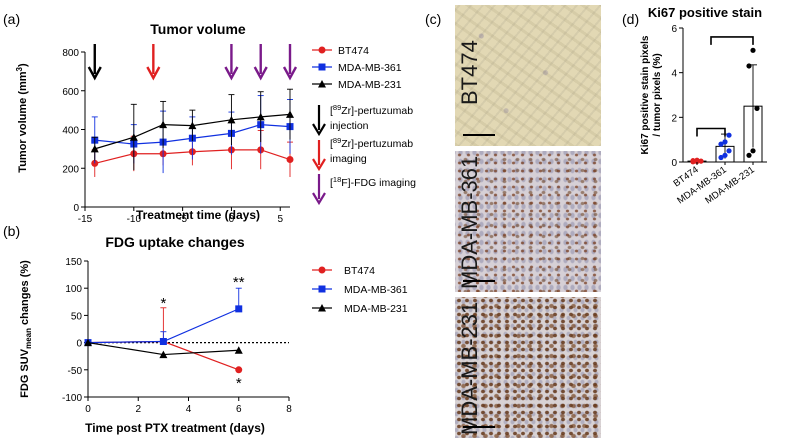  Describe the element at coordinates (528, 75) in the screenshot. I see `micrograph-bt474: BT474` at that location.